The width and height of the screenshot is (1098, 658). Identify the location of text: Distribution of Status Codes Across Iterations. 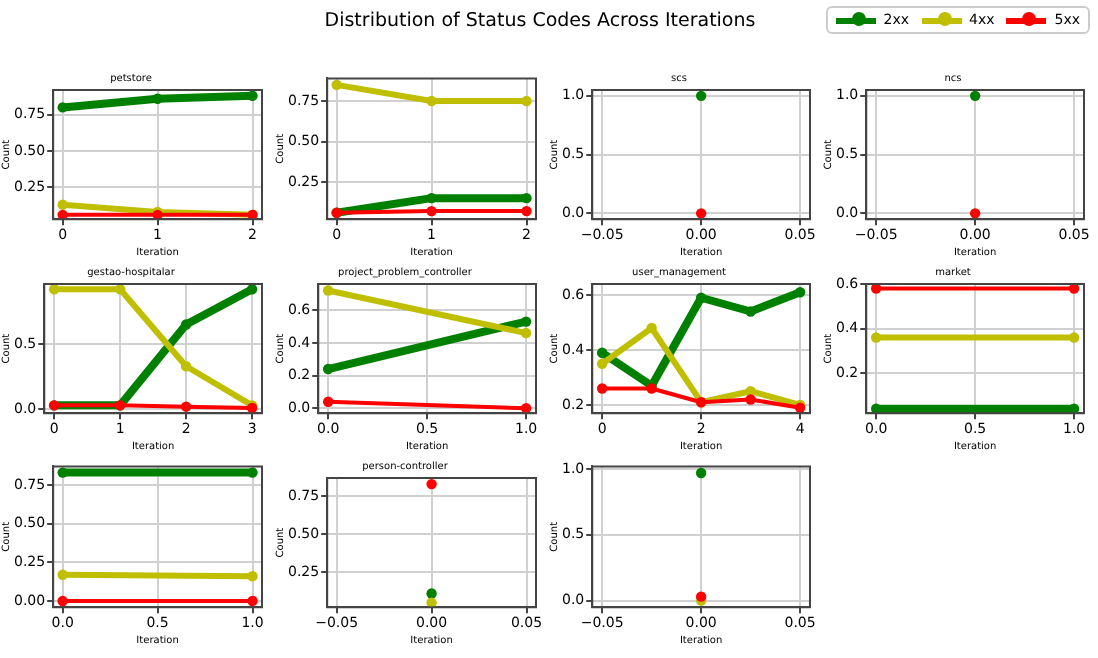
(540, 21).